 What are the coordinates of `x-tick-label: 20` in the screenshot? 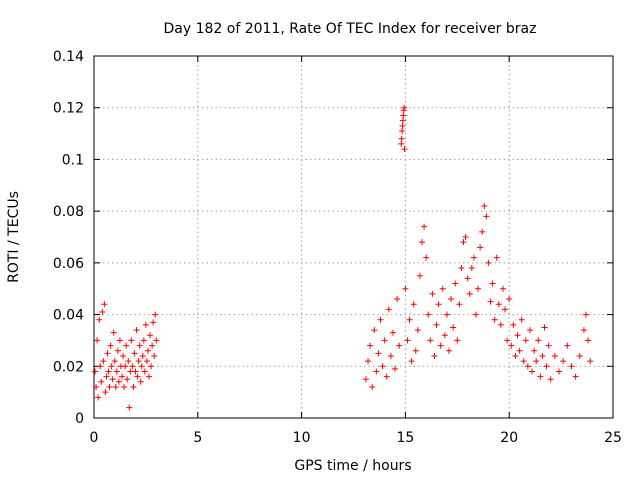 It's located at (509, 438).